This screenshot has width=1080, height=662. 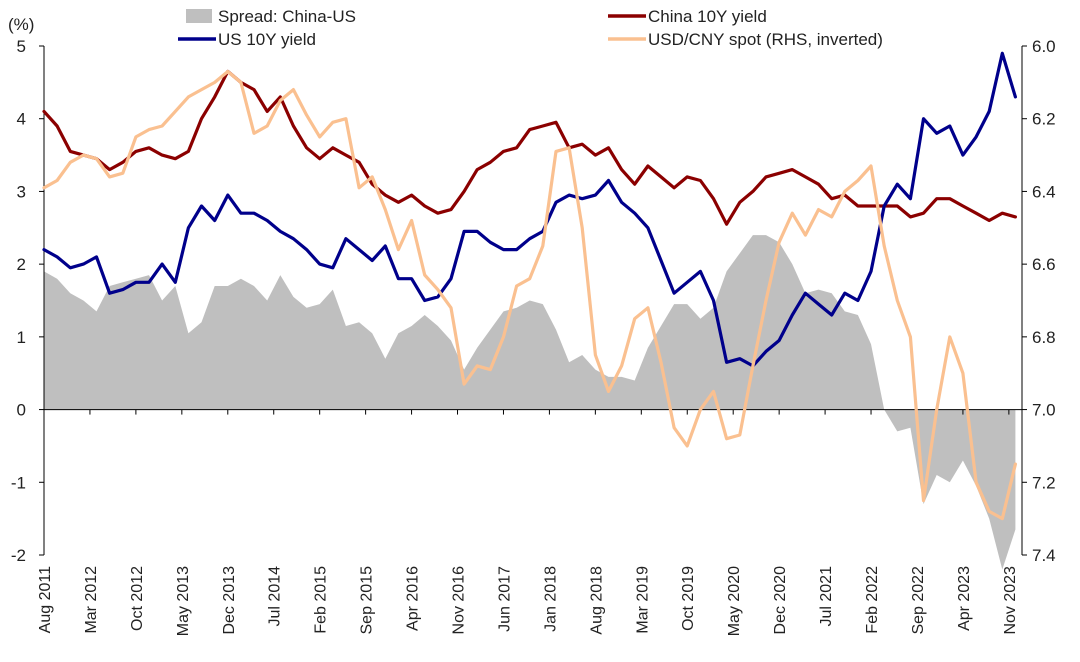 What do you see at coordinates (642, 600) in the screenshot?
I see `x-tick-label: Mar 2019` at bounding box center [642, 600].